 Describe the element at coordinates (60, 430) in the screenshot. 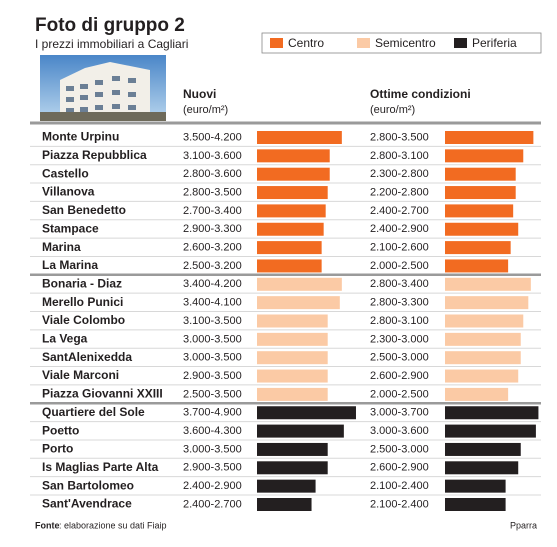

I see `row-name: Poetto` at that location.